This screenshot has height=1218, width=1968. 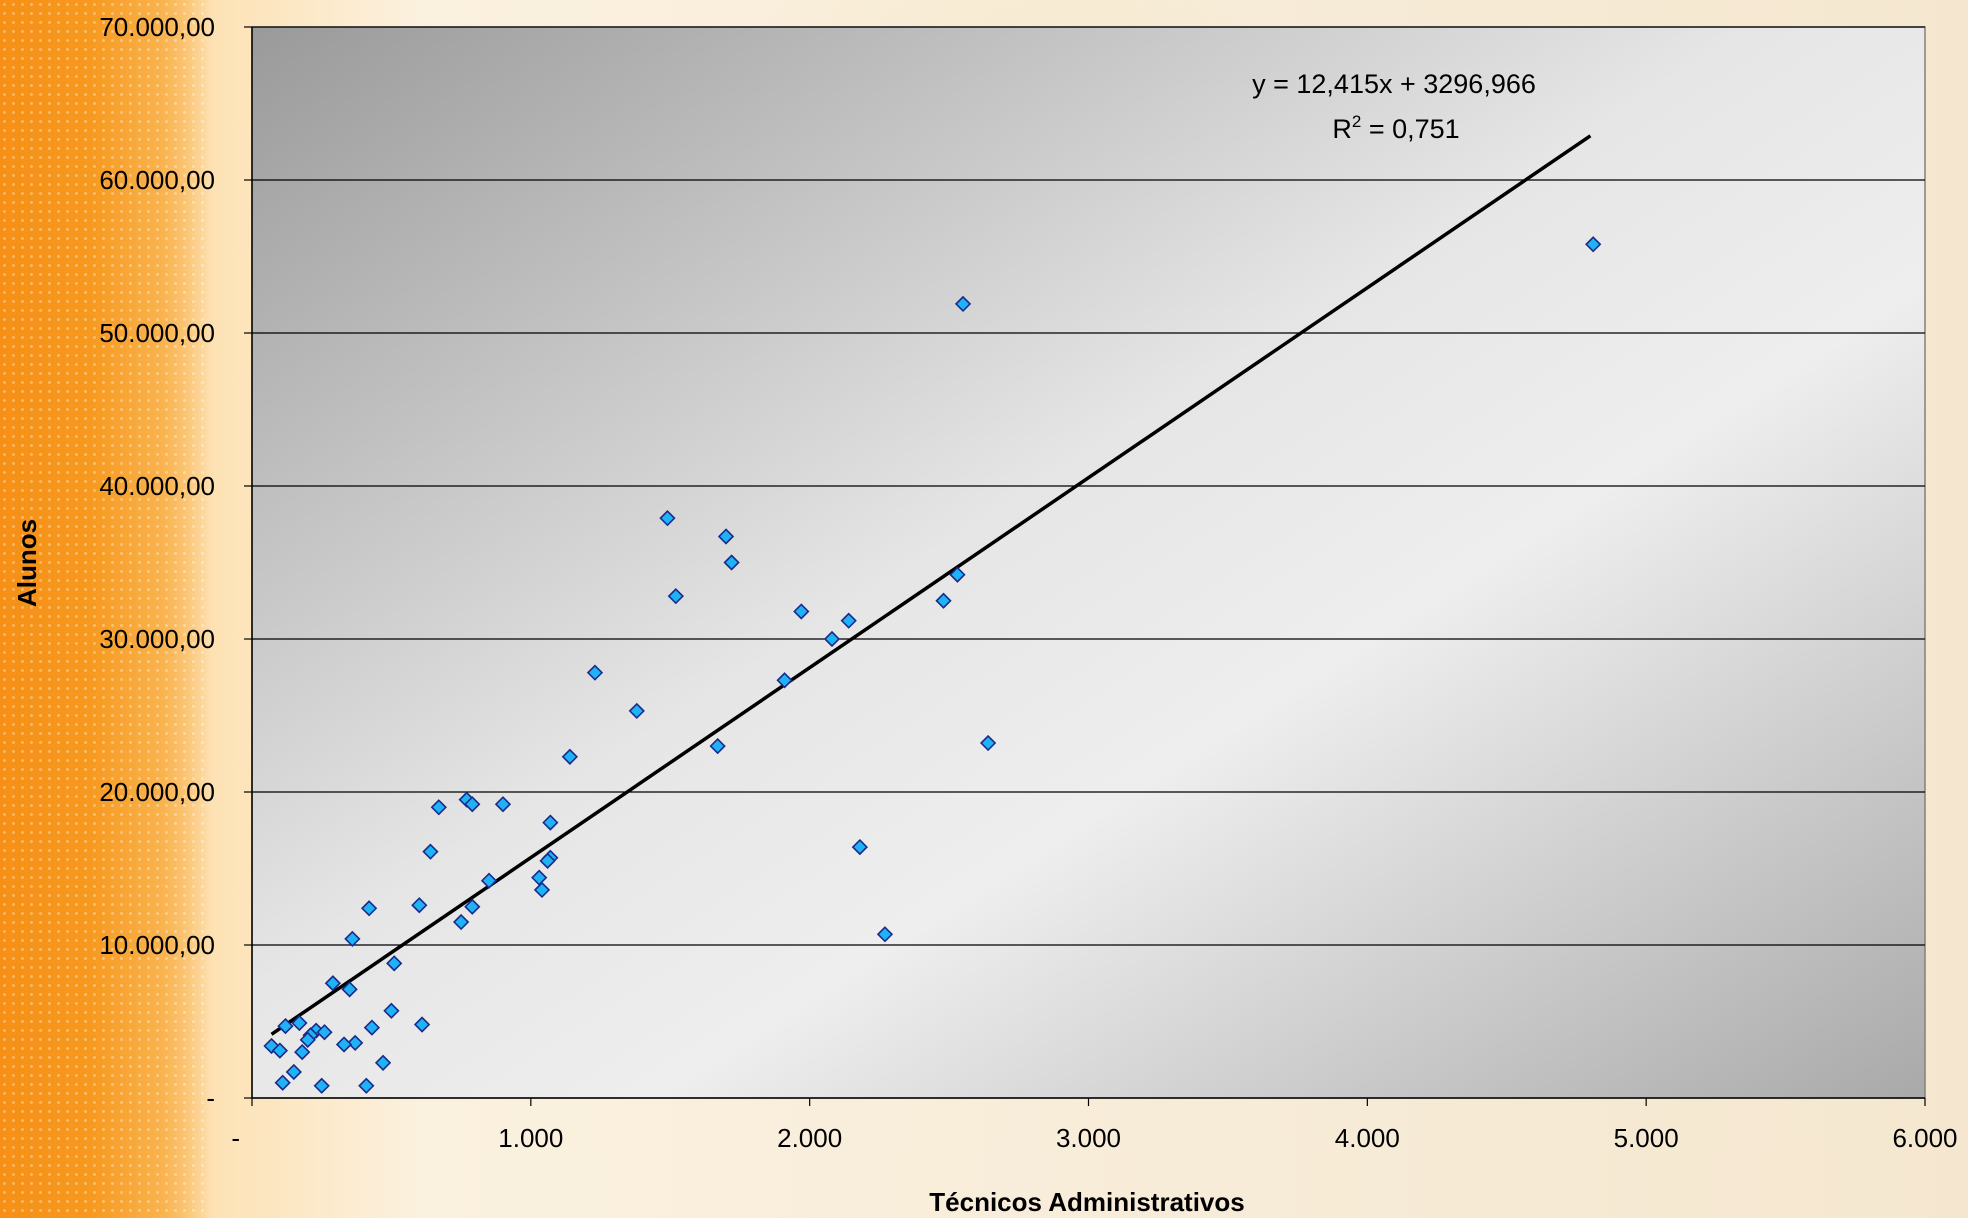 I want to click on y-tick-label: 10.000,00, so click(x=157, y=945).